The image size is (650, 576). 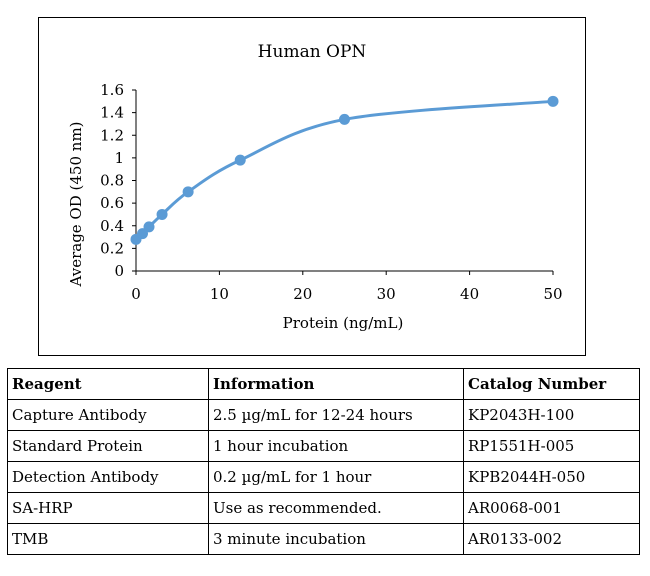 I want to click on information-cell: Use as recommended., so click(x=336, y=508).